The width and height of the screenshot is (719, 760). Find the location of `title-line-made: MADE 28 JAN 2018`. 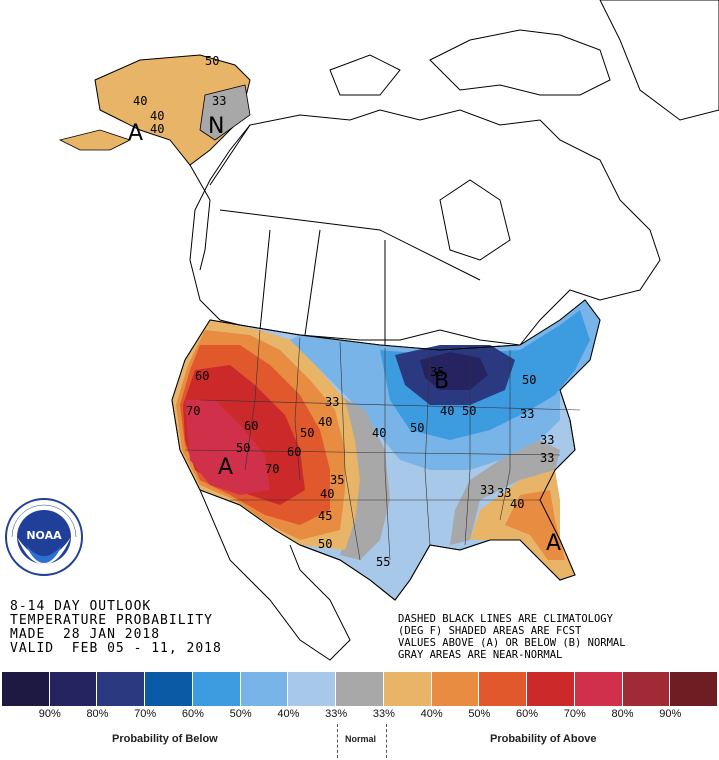

title-line-made: MADE 28 JAN 2018 is located at coordinates (85, 634).